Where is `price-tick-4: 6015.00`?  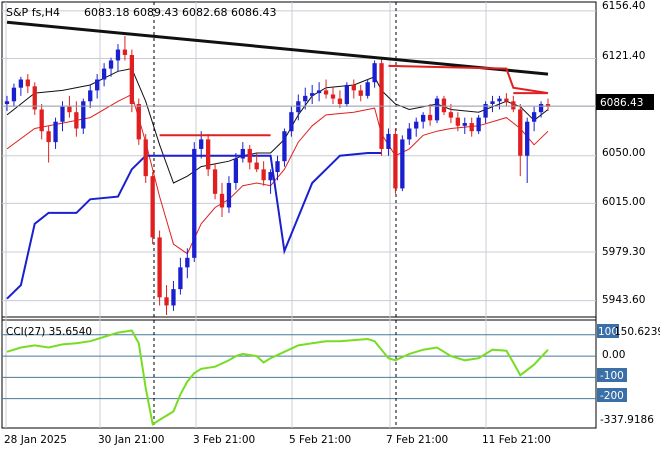 price-tick-4: 6015.00 is located at coordinates (623, 202).